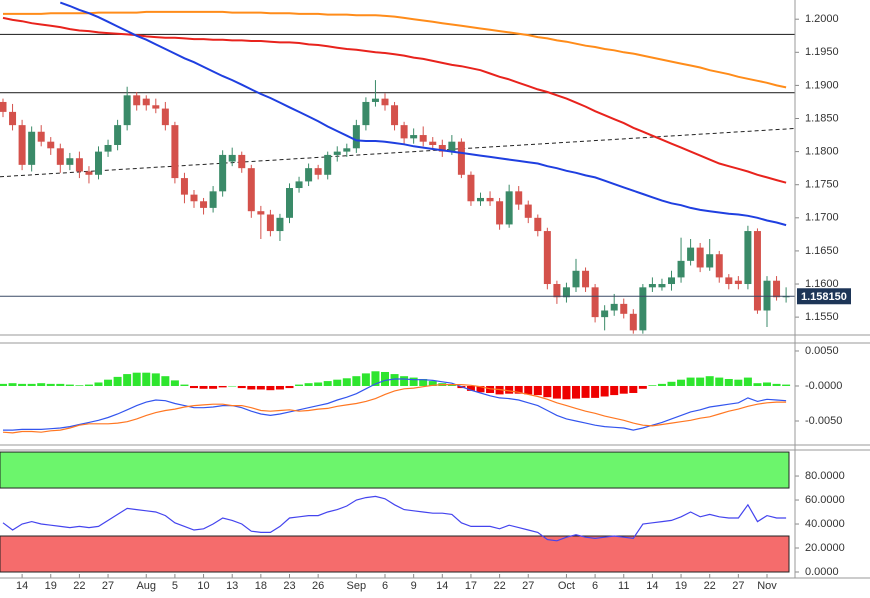  Describe the element at coordinates (825, 500) in the screenshot. I see `y-tick-label: 60.0000` at that location.